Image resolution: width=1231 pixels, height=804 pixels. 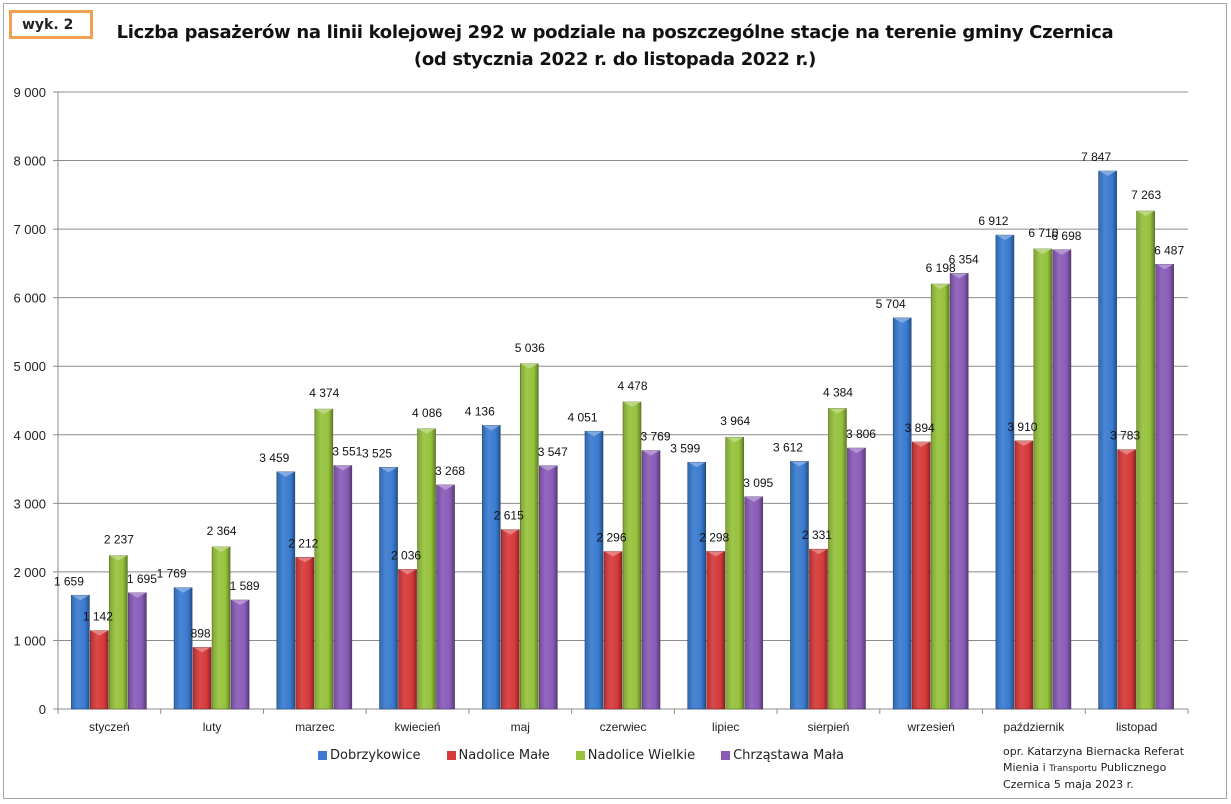 What do you see at coordinates (119, 540) in the screenshot?
I see `data-label: 2 237` at bounding box center [119, 540].